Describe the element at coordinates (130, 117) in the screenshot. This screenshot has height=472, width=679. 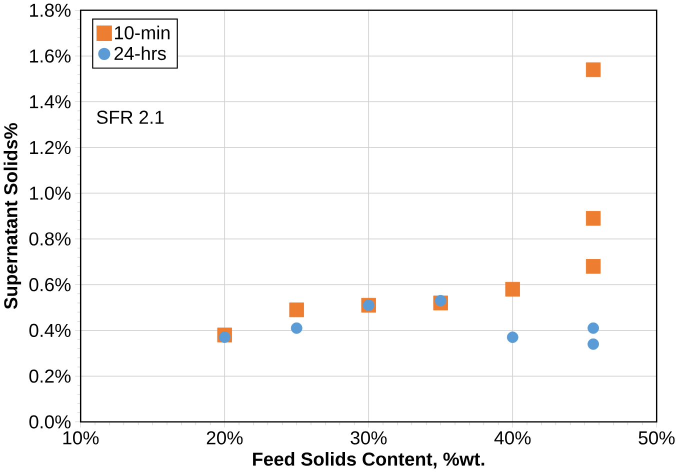
I see `annotation: SFR 2.1` at that location.